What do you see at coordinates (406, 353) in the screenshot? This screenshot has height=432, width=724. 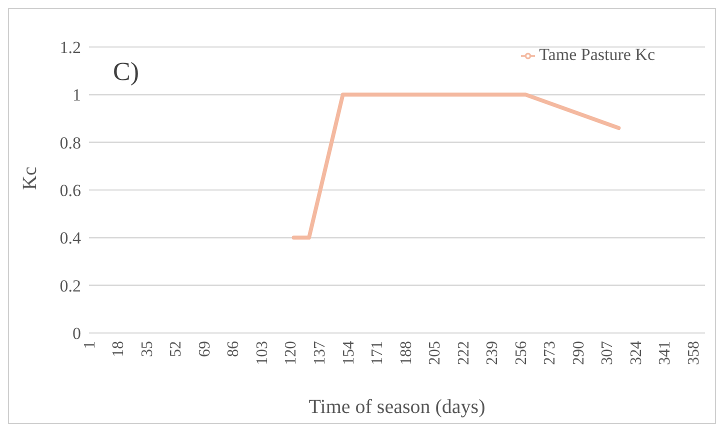 I see `x-tick-label: 188` at bounding box center [406, 353].